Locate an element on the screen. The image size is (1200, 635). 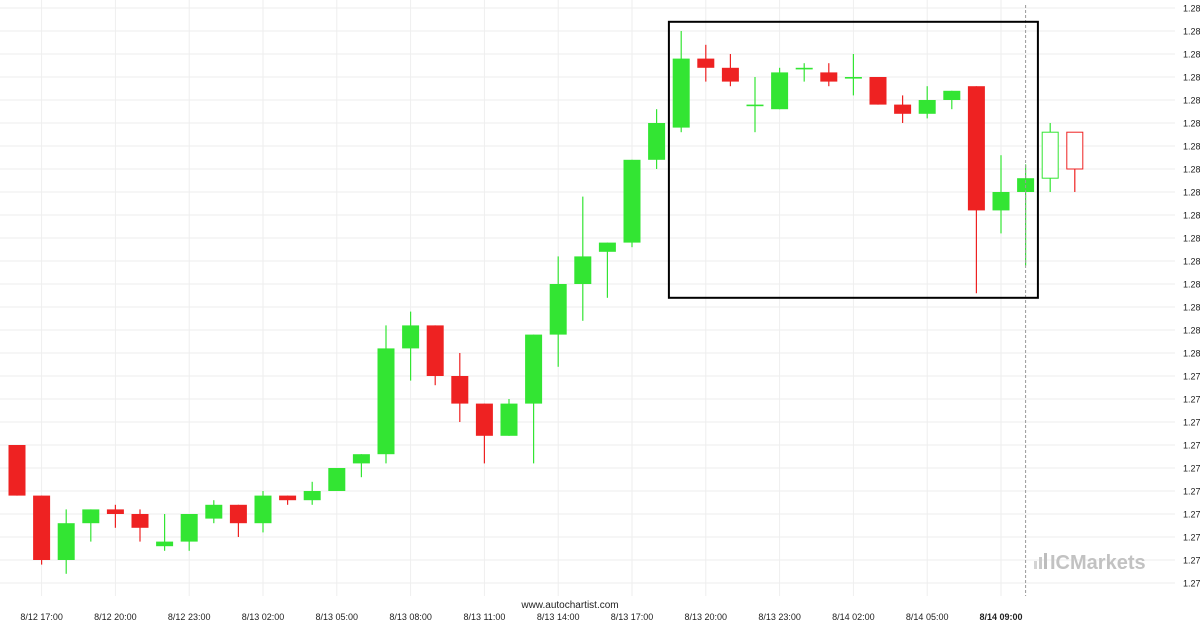
y-tick-label: 1.2849 is located at coordinates (1191, 147).